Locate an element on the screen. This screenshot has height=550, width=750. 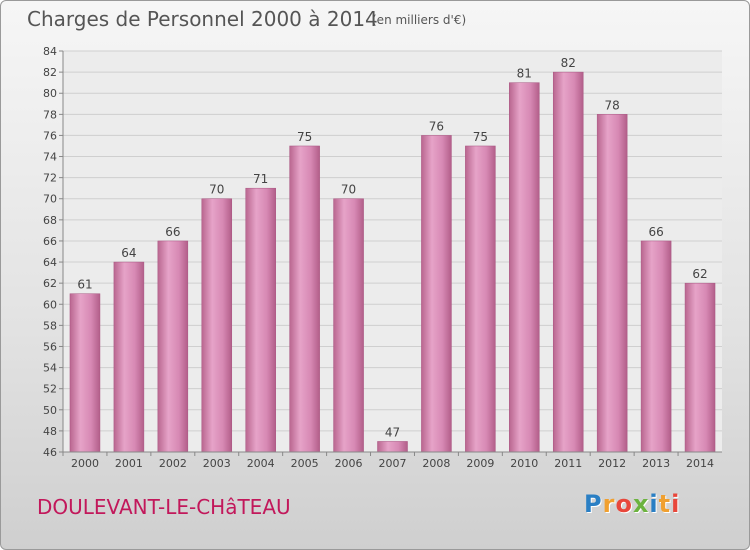
bar-value-label: 71 is located at coordinates (260, 179).